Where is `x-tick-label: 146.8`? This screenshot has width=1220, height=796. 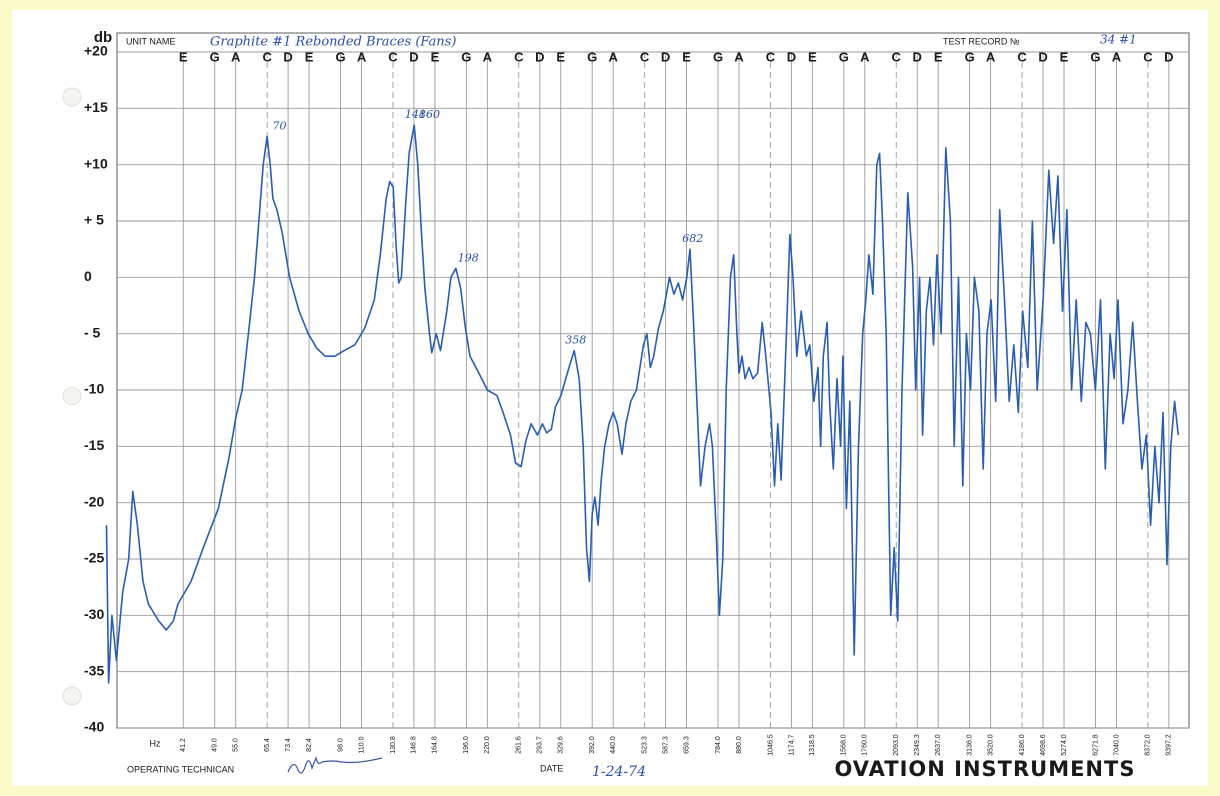 x-tick-label: 146.8 is located at coordinates (414, 745).